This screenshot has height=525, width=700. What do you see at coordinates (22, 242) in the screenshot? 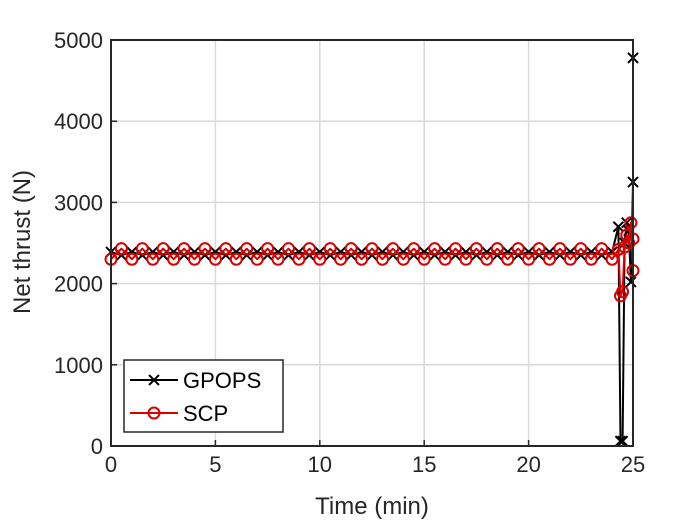
I see `y-axis-label: Net thrust (N)` at bounding box center [22, 242].